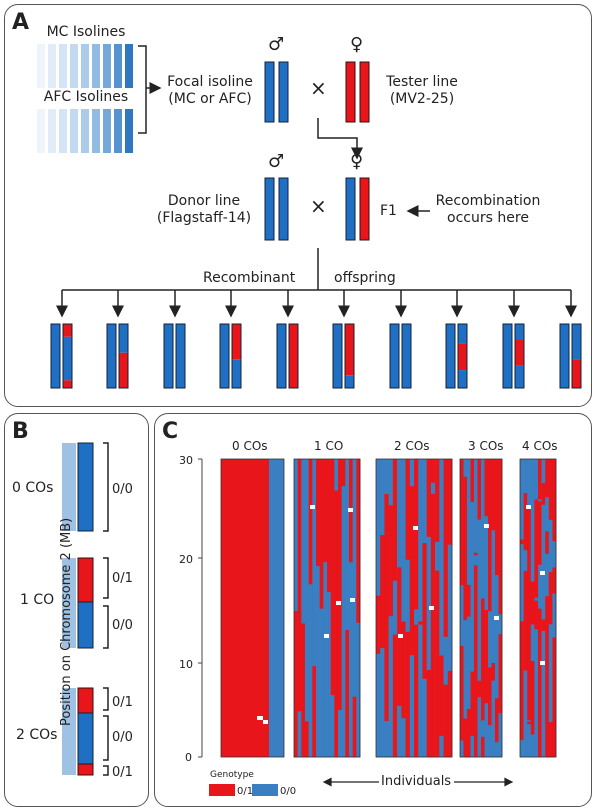  Describe the element at coordinates (66, 621) in the screenshot. I see `c-ylabel: Position on Chromosome 2 (MB)` at that location.